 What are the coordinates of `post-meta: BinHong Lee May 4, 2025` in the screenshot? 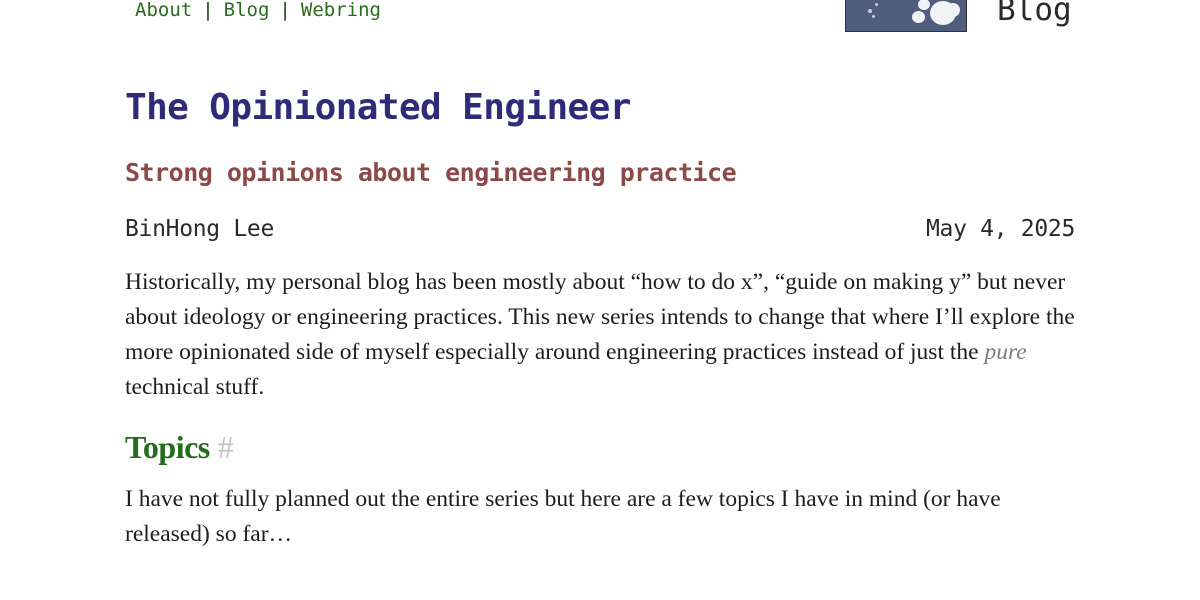 It's located at (600, 229).